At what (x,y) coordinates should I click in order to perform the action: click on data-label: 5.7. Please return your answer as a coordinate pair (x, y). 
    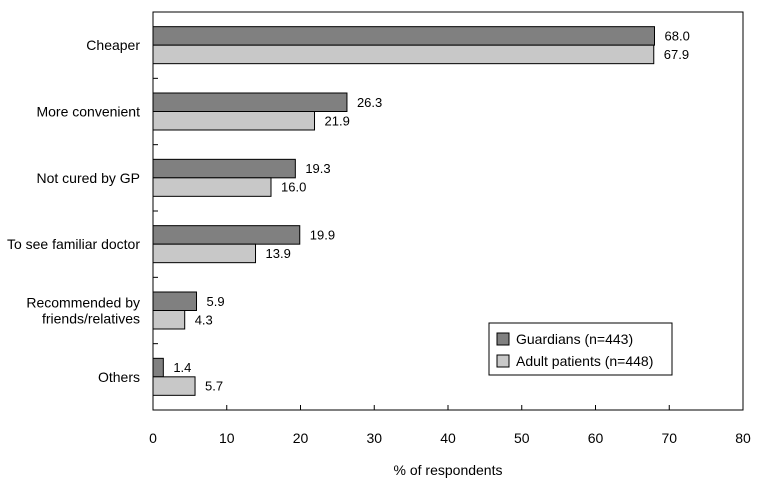
    Looking at the image, I should click on (214, 386).